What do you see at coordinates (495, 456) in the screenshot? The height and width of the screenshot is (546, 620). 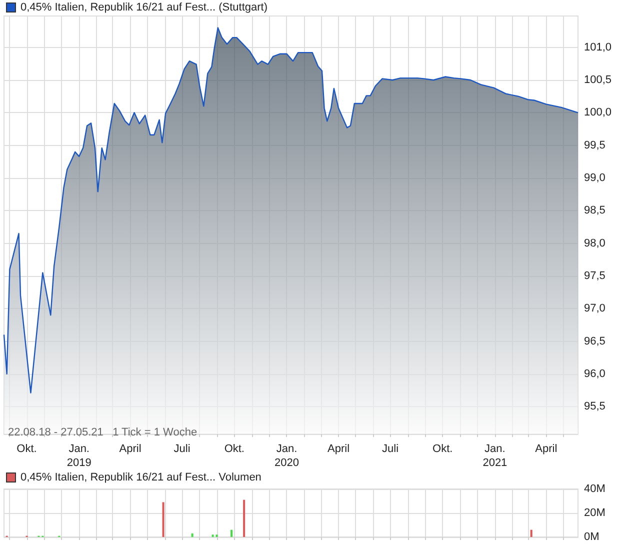 I see `x-tick-label: Jan. 2021` at bounding box center [495, 456].